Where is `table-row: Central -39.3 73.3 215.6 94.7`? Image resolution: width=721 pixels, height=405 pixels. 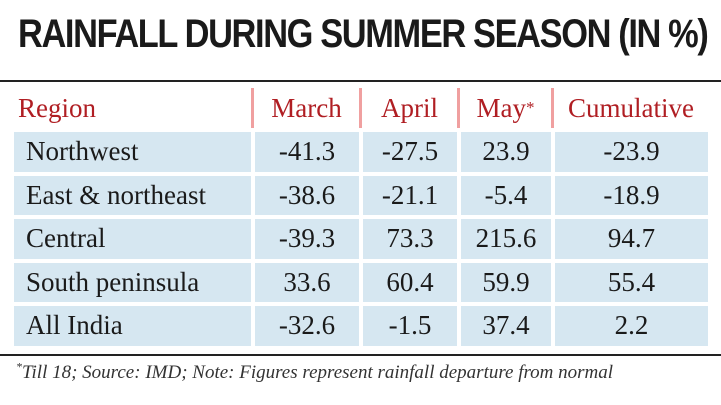
table-row: Central -39.3 73.3 215.6 94.7 is located at coordinates (361, 239).